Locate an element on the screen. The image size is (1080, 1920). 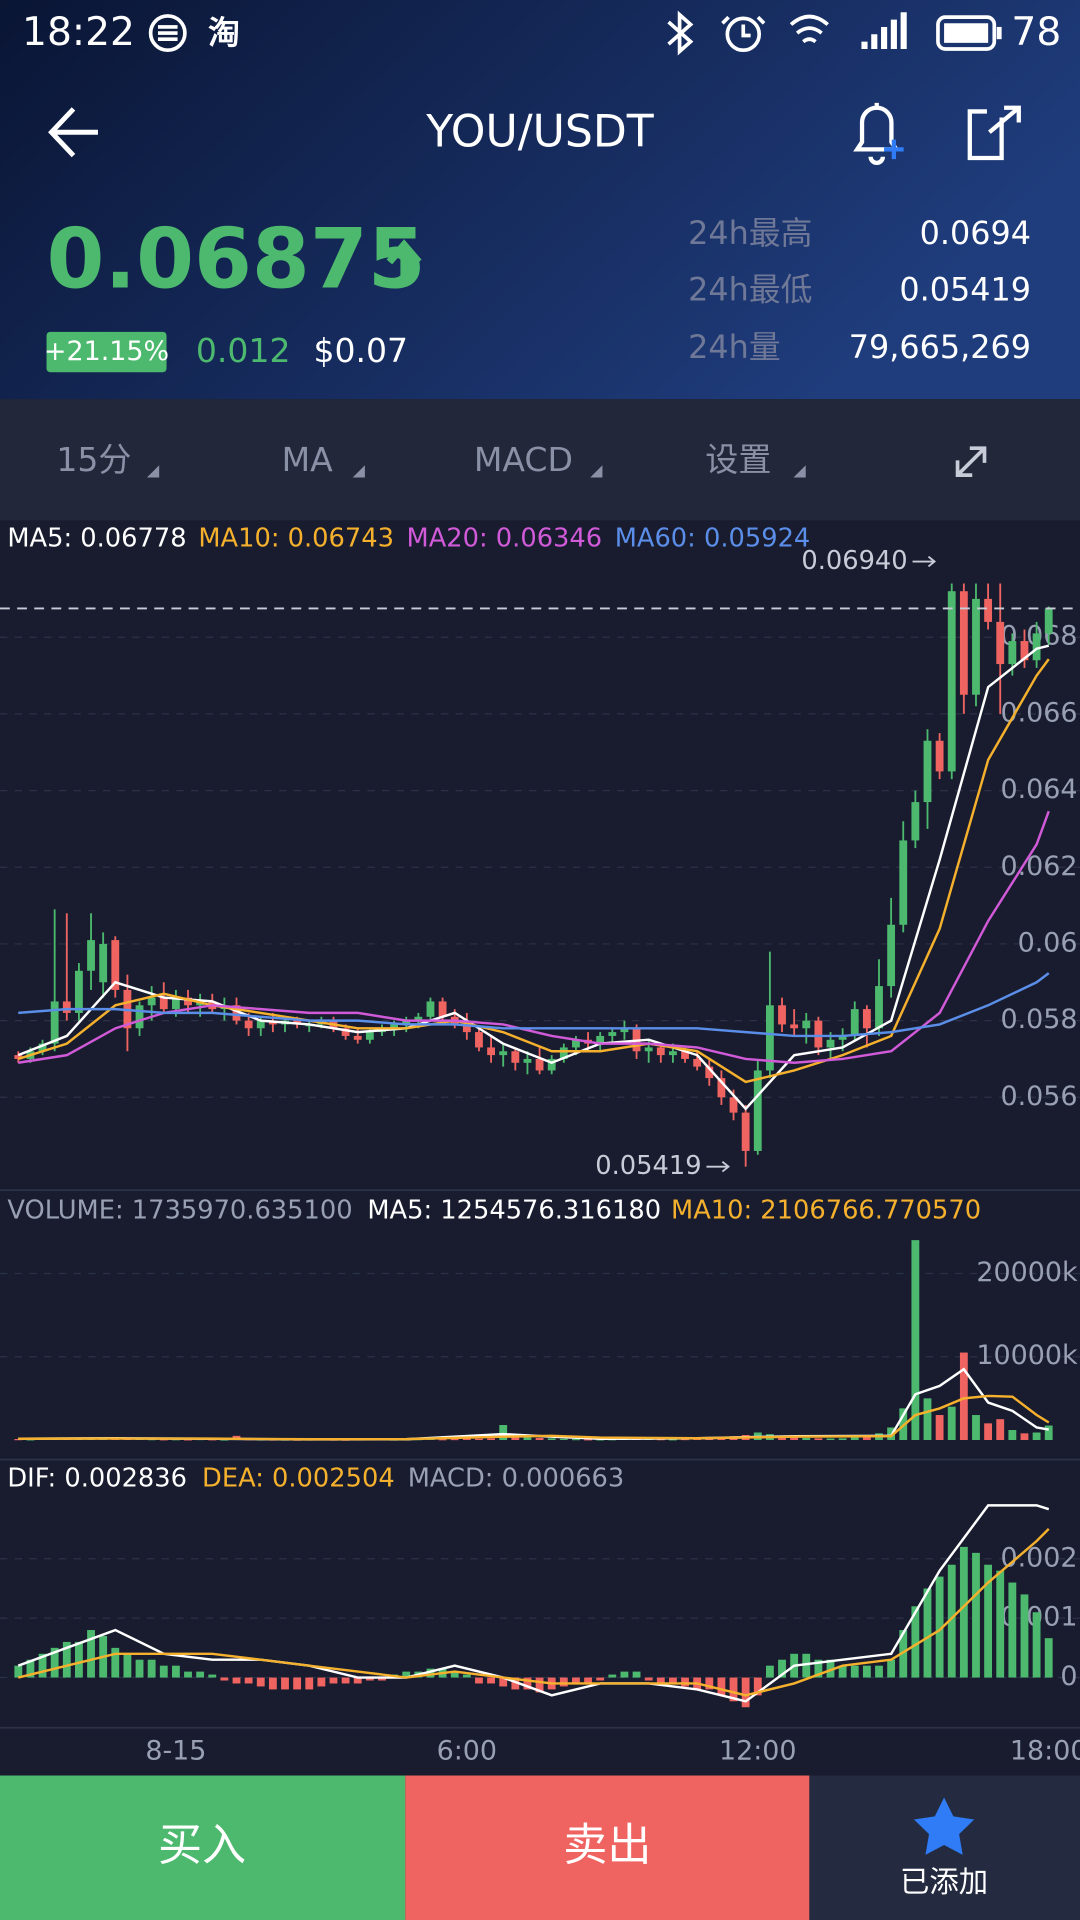
sell-label: 卖出 is located at coordinates (607, 1845).